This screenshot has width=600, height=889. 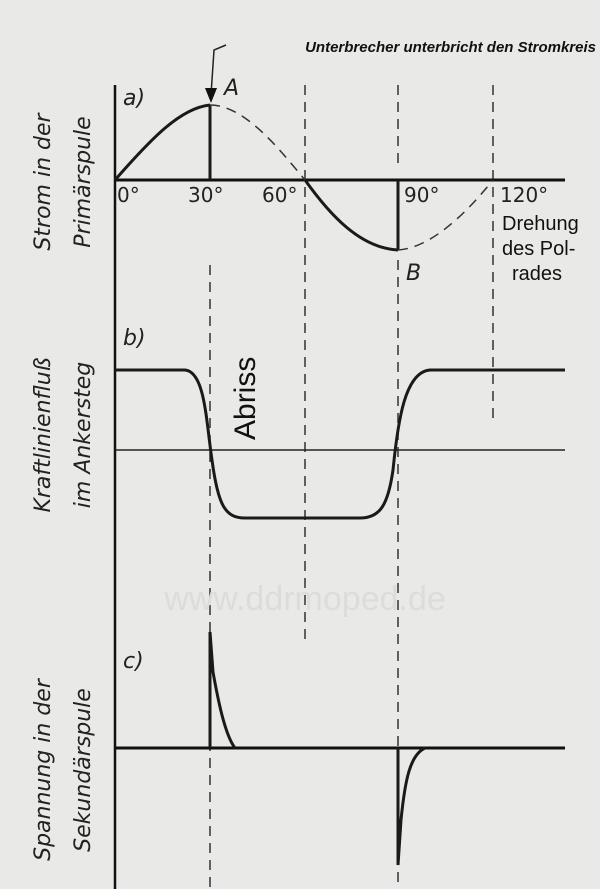 I want to click on y-label: Kraftlinienfluß, so click(x=43, y=434).